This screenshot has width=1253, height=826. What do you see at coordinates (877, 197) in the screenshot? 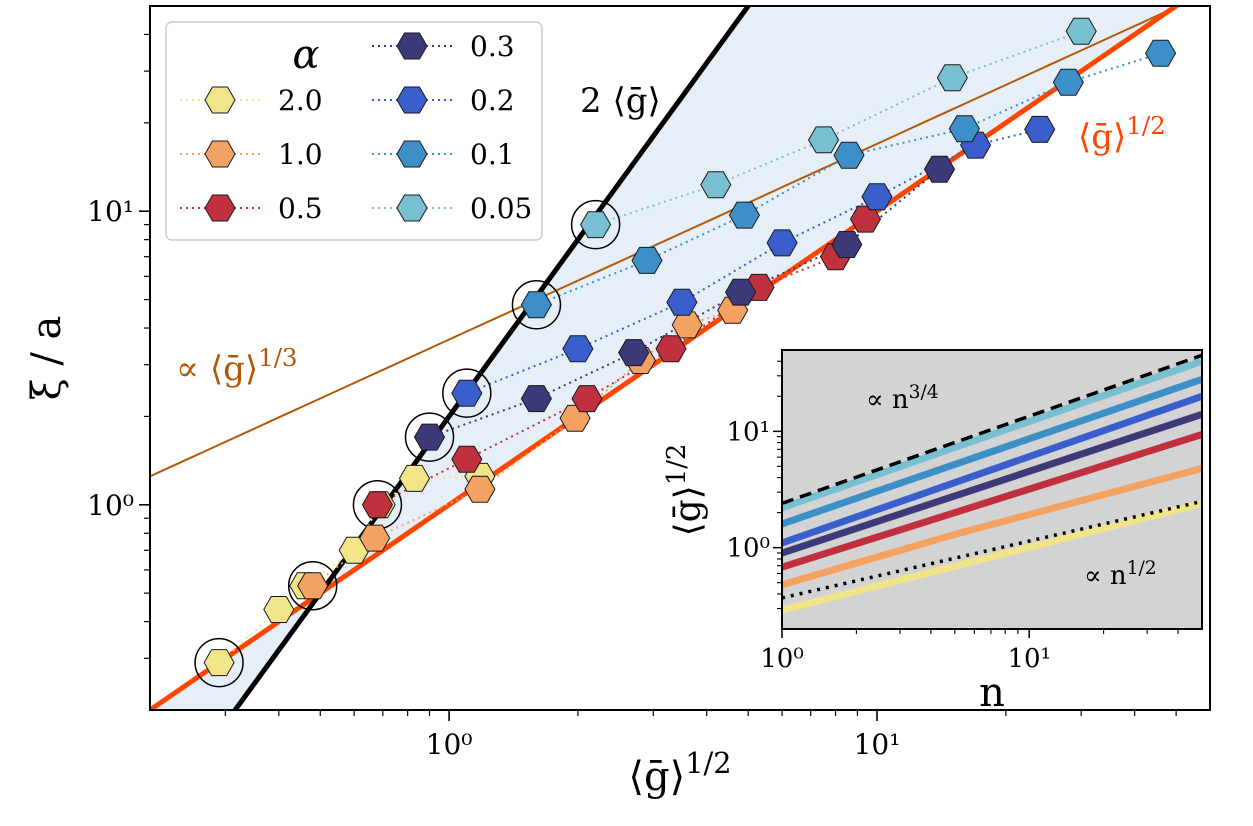
I see `data-point-0.2-4` at bounding box center [877, 197].